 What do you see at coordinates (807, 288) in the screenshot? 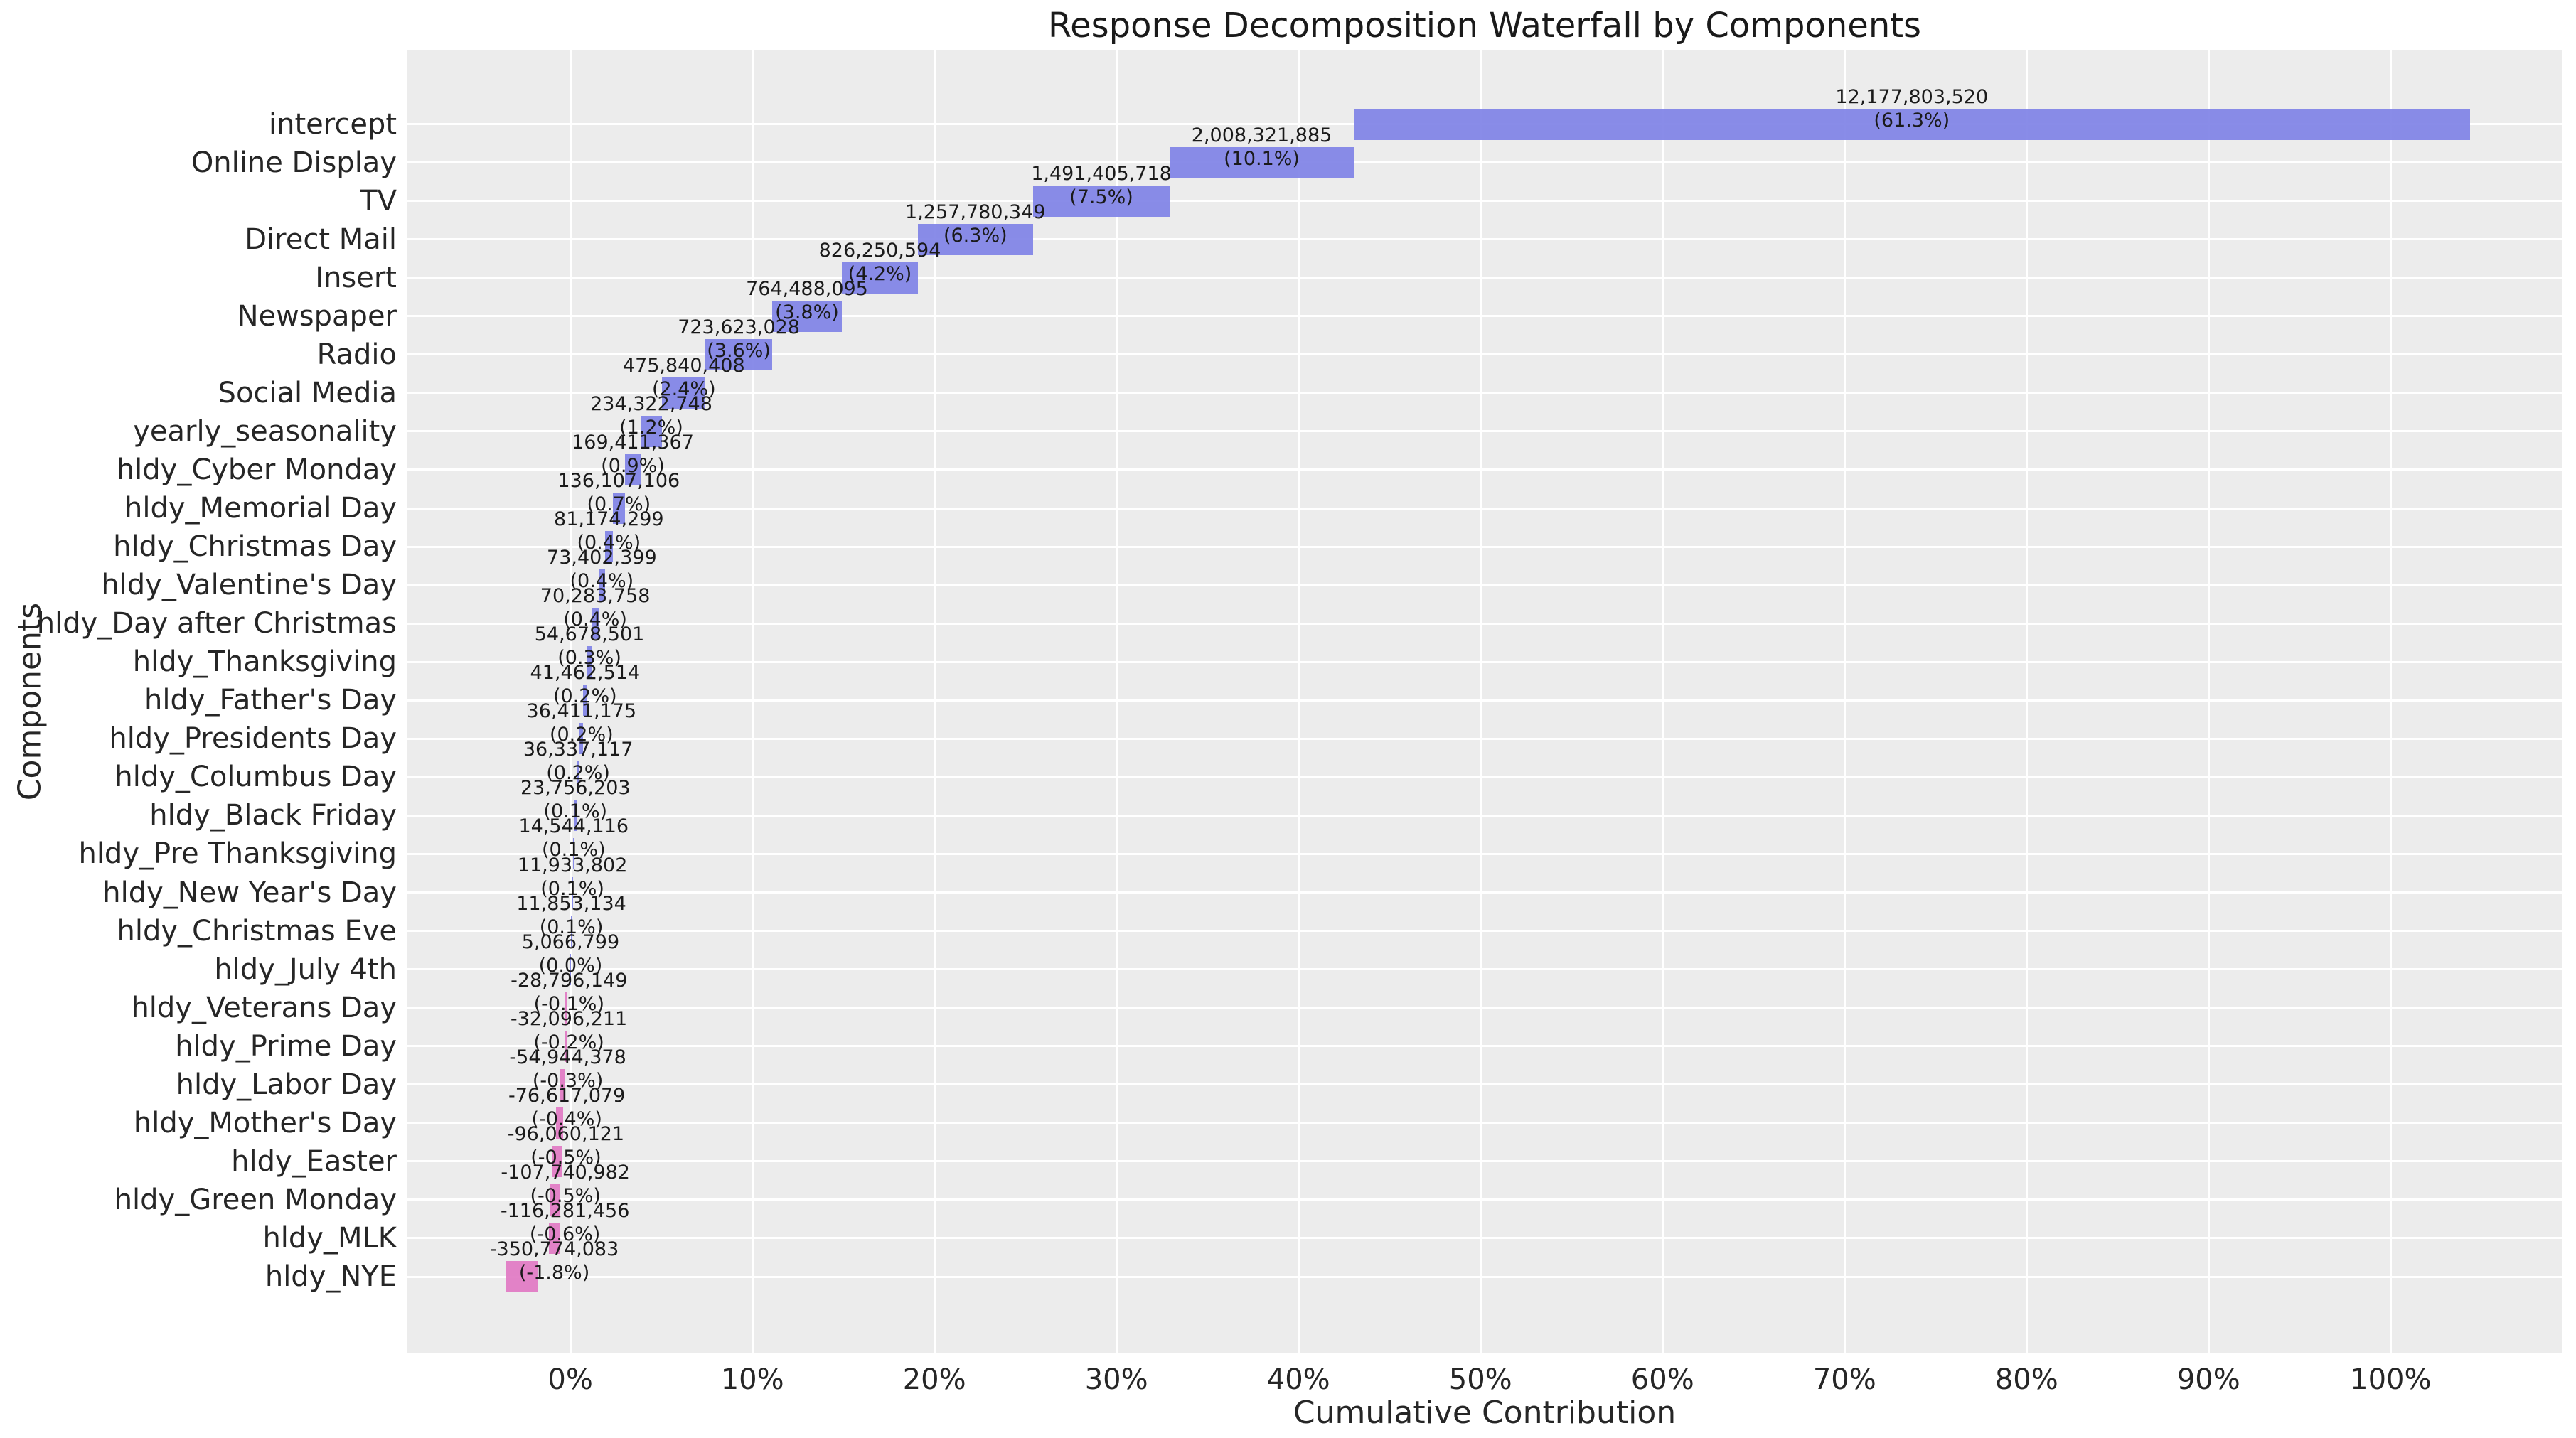
I see `bar-value-number: 764,488,095` at bounding box center [807, 288].